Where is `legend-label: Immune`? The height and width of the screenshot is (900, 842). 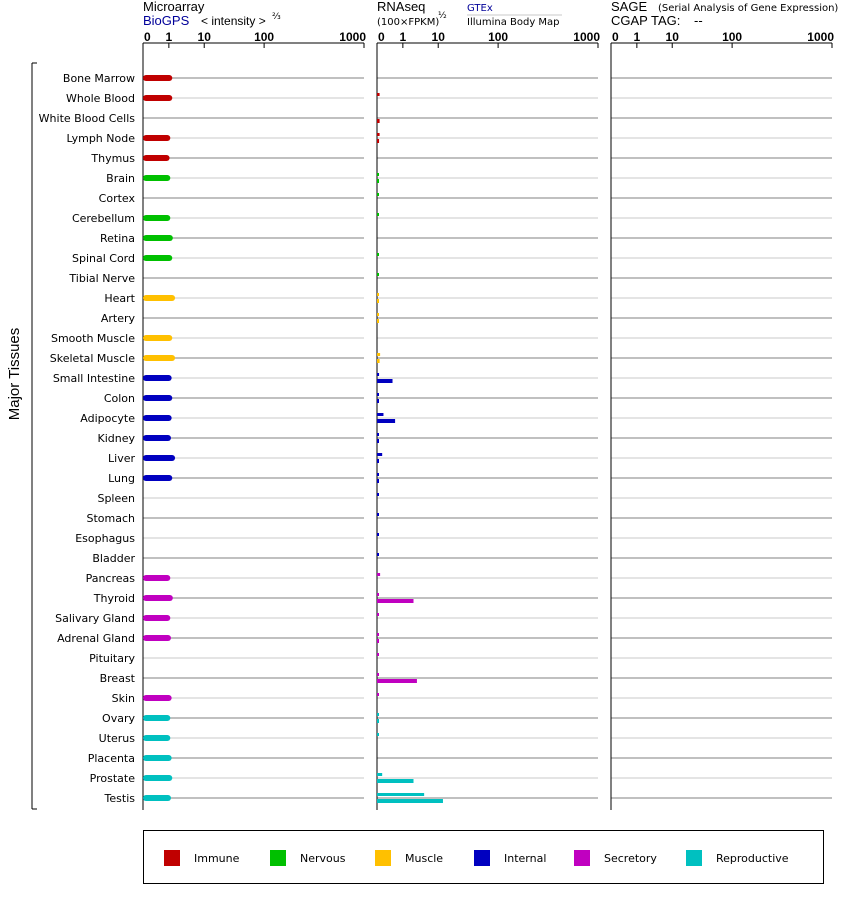
legend-label: Immune is located at coordinates (217, 858).